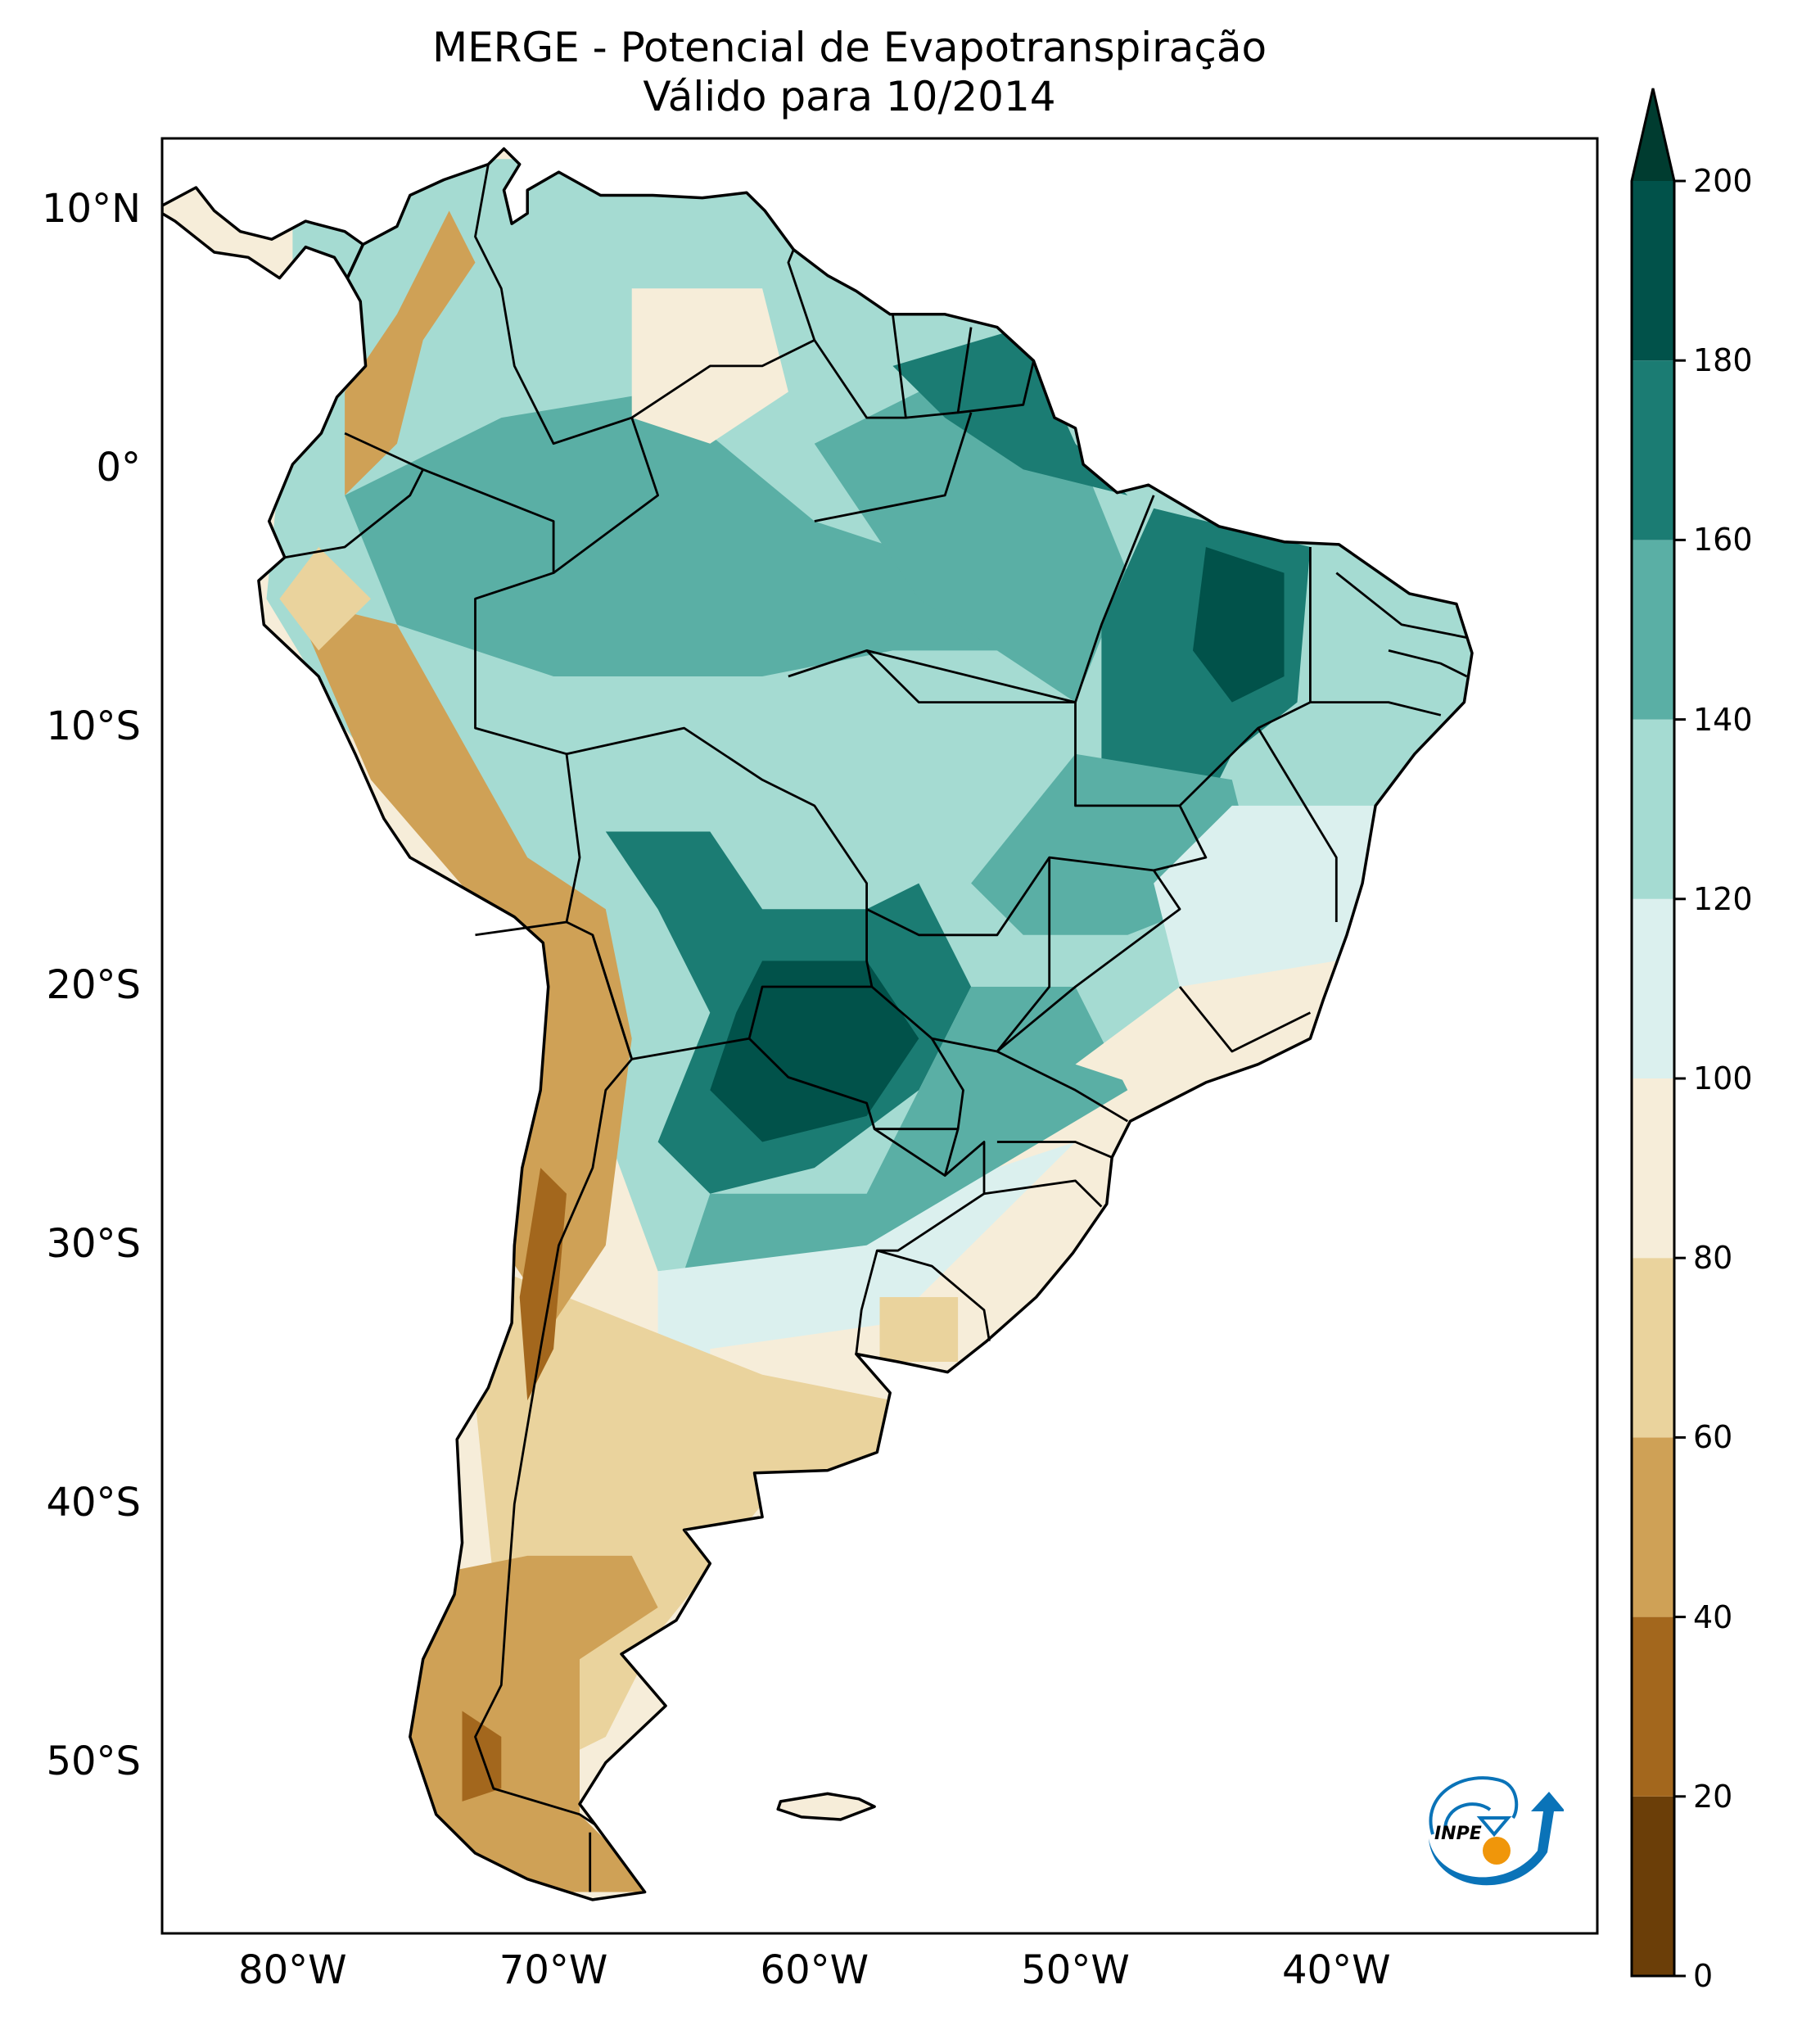 The image size is (1820, 2030). Describe the element at coordinates (292, 1970) in the screenshot. I see `lon-tick-label: 80°W` at that location.